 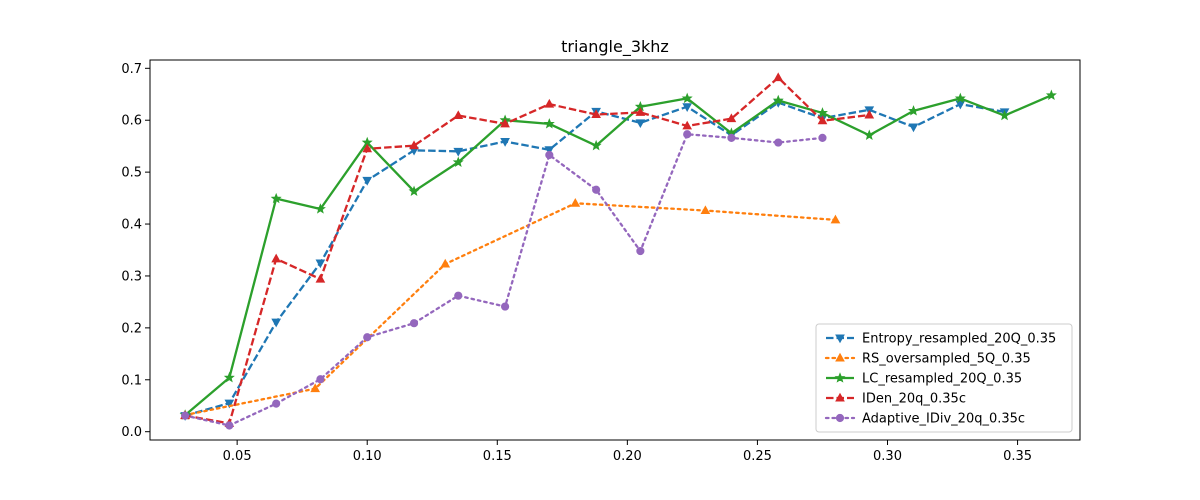 What do you see at coordinates (131, 69) in the screenshot?
I see `y-tick-label: 0.7` at bounding box center [131, 69].